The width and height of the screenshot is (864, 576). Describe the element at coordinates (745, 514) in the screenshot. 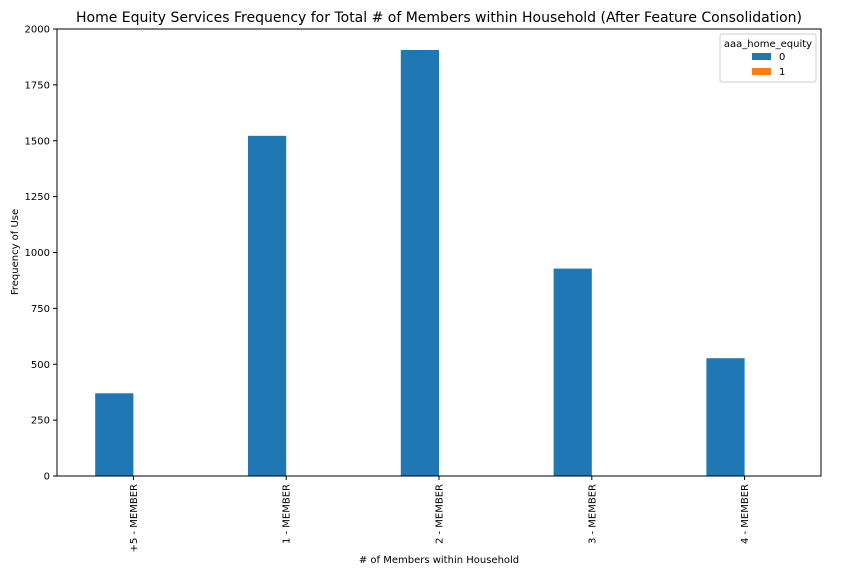

I see `x-tick-label: 4 - MEMBER` at that location.